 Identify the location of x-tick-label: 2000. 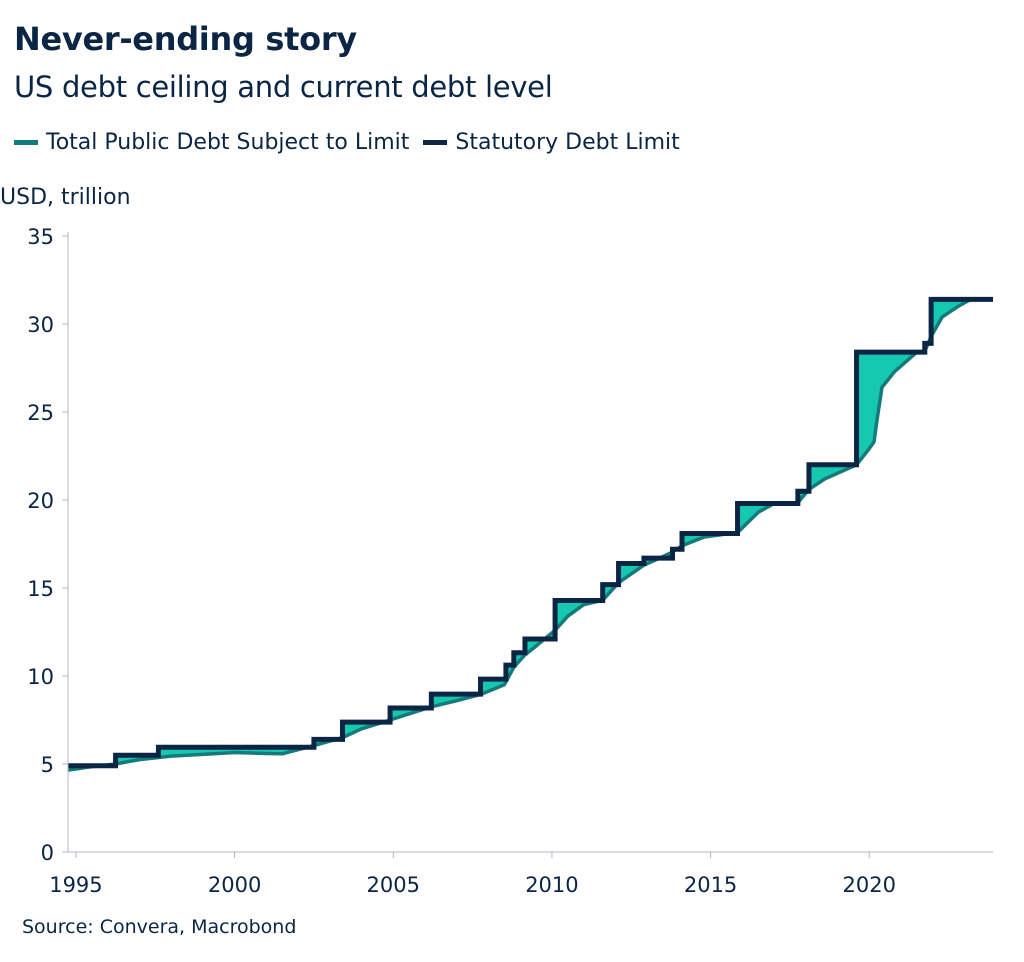
(234, 885).